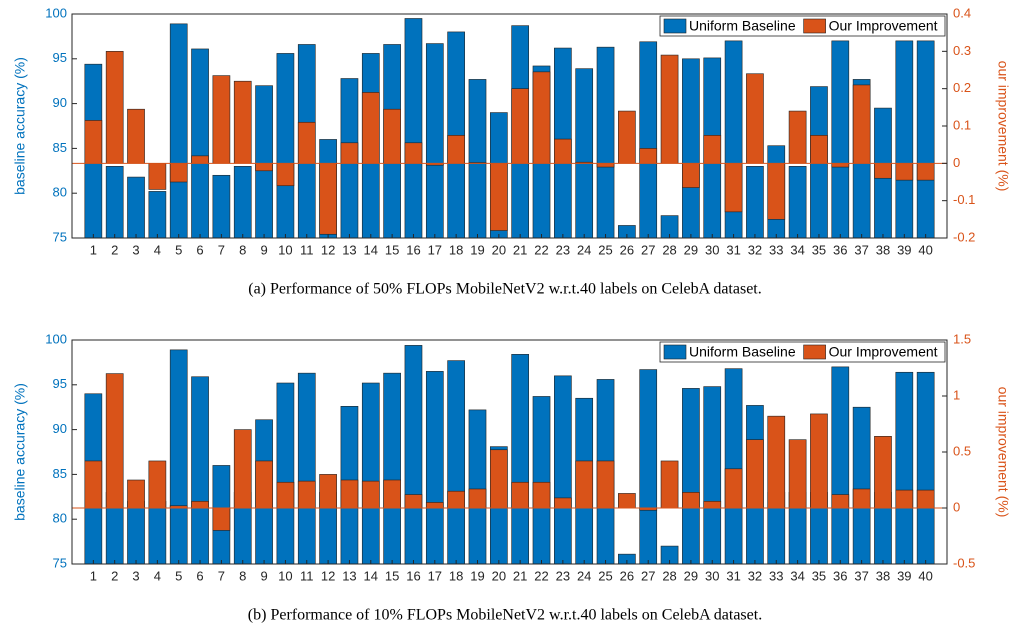 The width and height of the screenshot is (1011, 631). I want to click on x-tick-label: 21, so click(520, 249).